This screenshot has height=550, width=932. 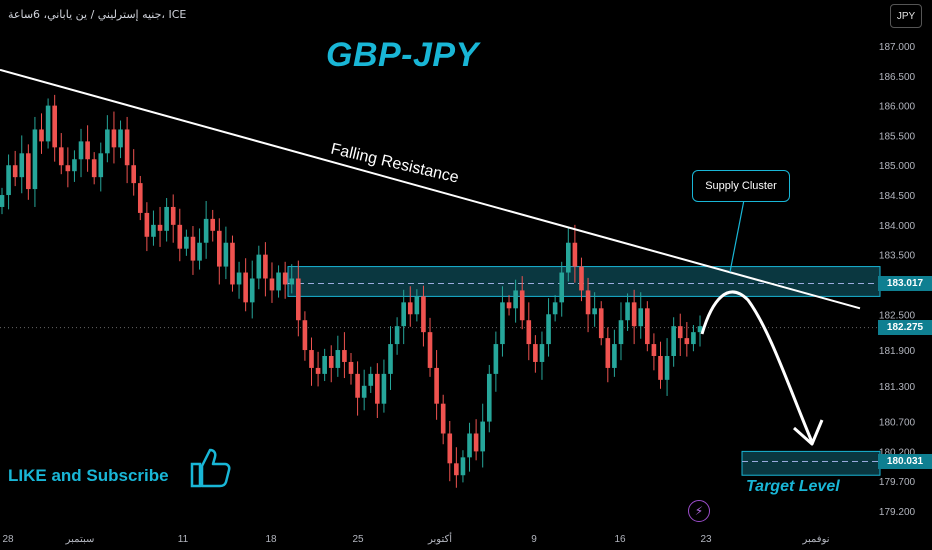 What do you see at coordinates (534, 539) in the screenshot?
I see `x-tick-label: 9` at bounding box center [534, 539].